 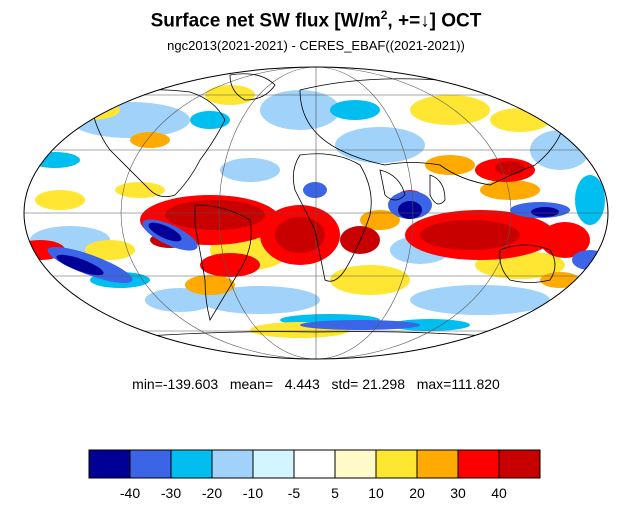 I want to click on colorbar-label: -40, so click(x=130, y=493).